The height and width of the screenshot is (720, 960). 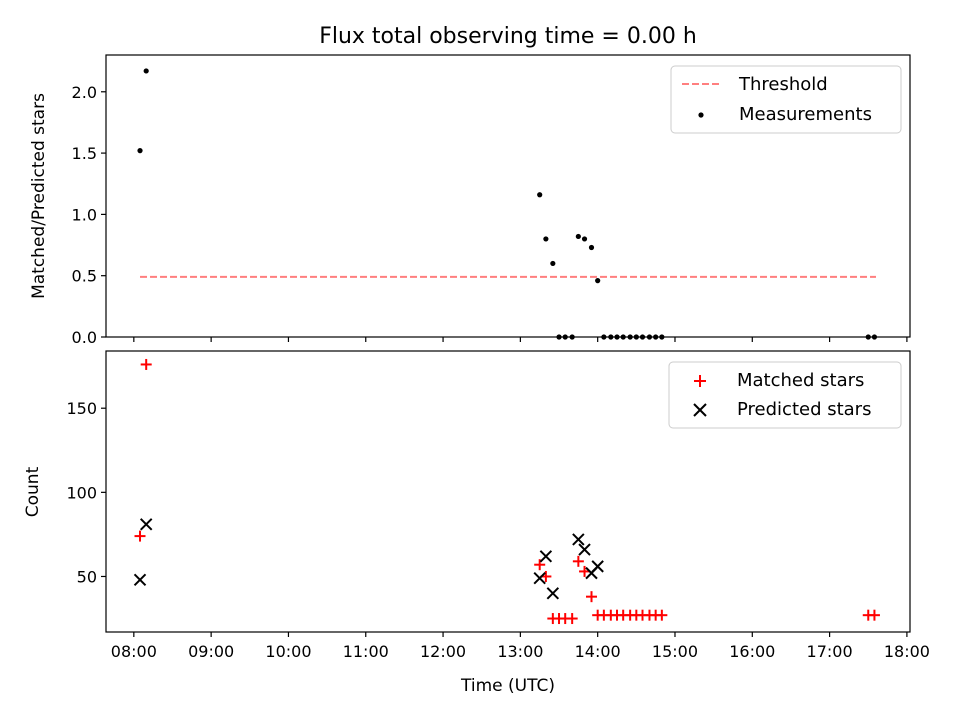 What do you see at coordinates (701, 115) in the screenshot?
I see `legend-measurements-swatch` at bounding box center [701, 115].